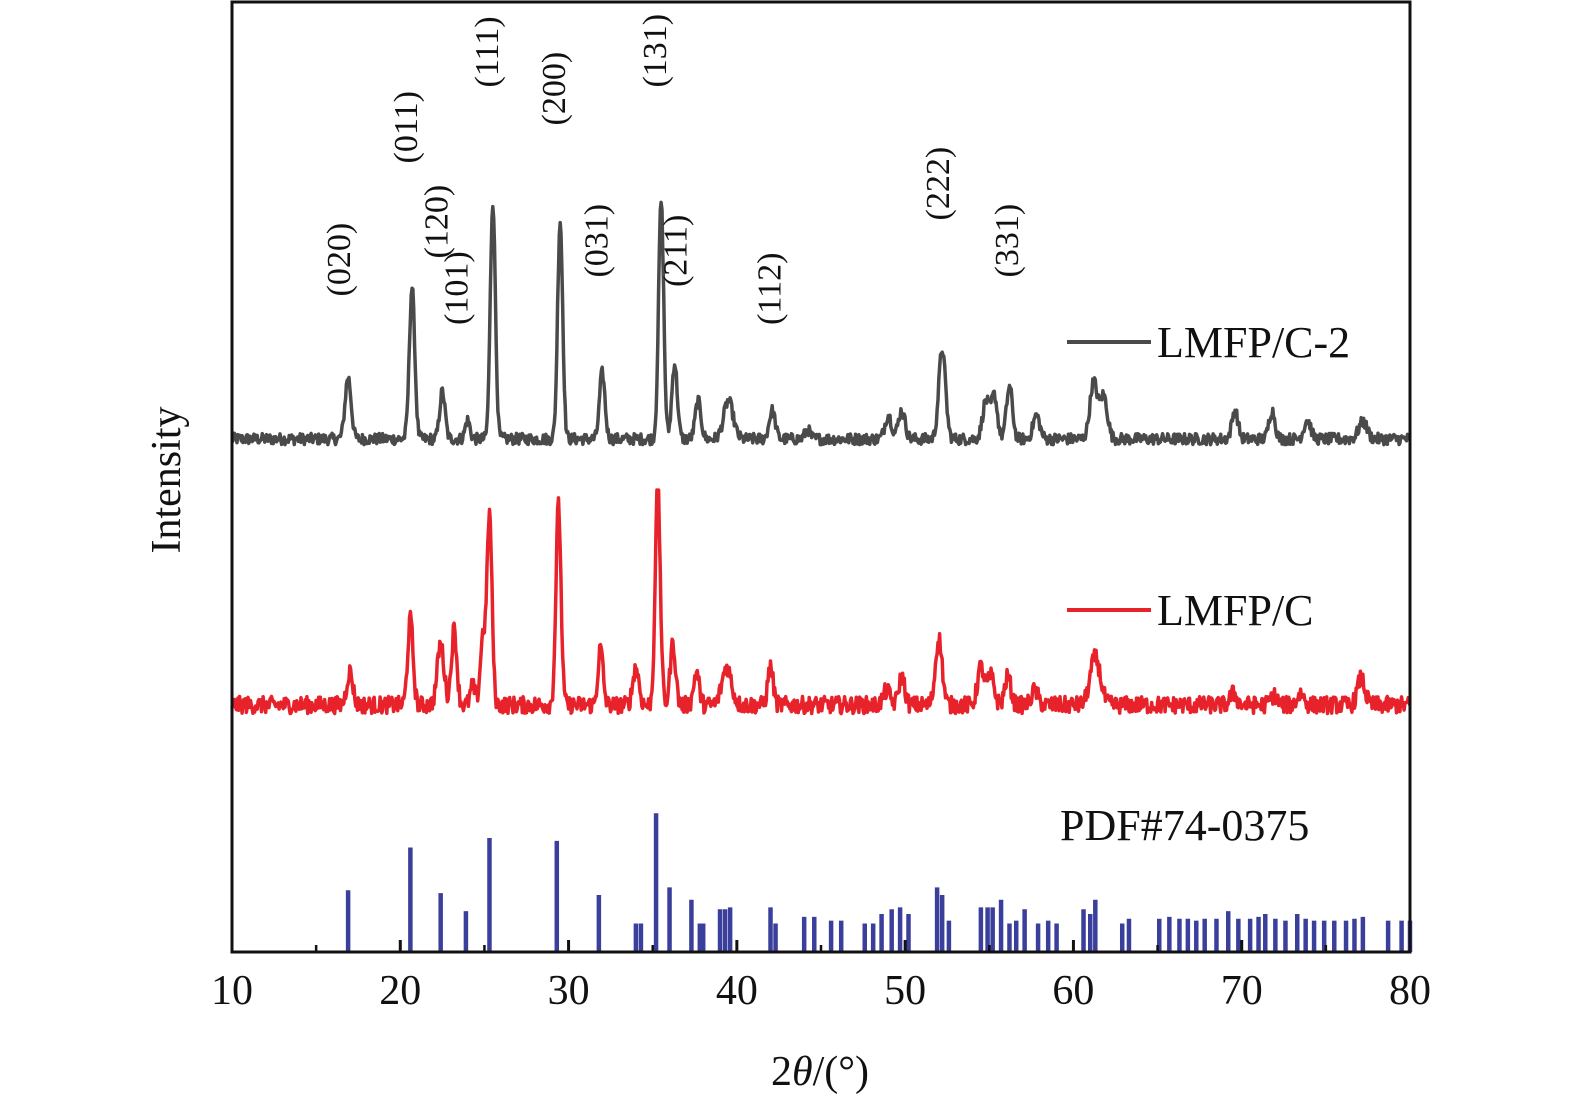  I want to click on x-tick-label: 40, so click(737, 991).